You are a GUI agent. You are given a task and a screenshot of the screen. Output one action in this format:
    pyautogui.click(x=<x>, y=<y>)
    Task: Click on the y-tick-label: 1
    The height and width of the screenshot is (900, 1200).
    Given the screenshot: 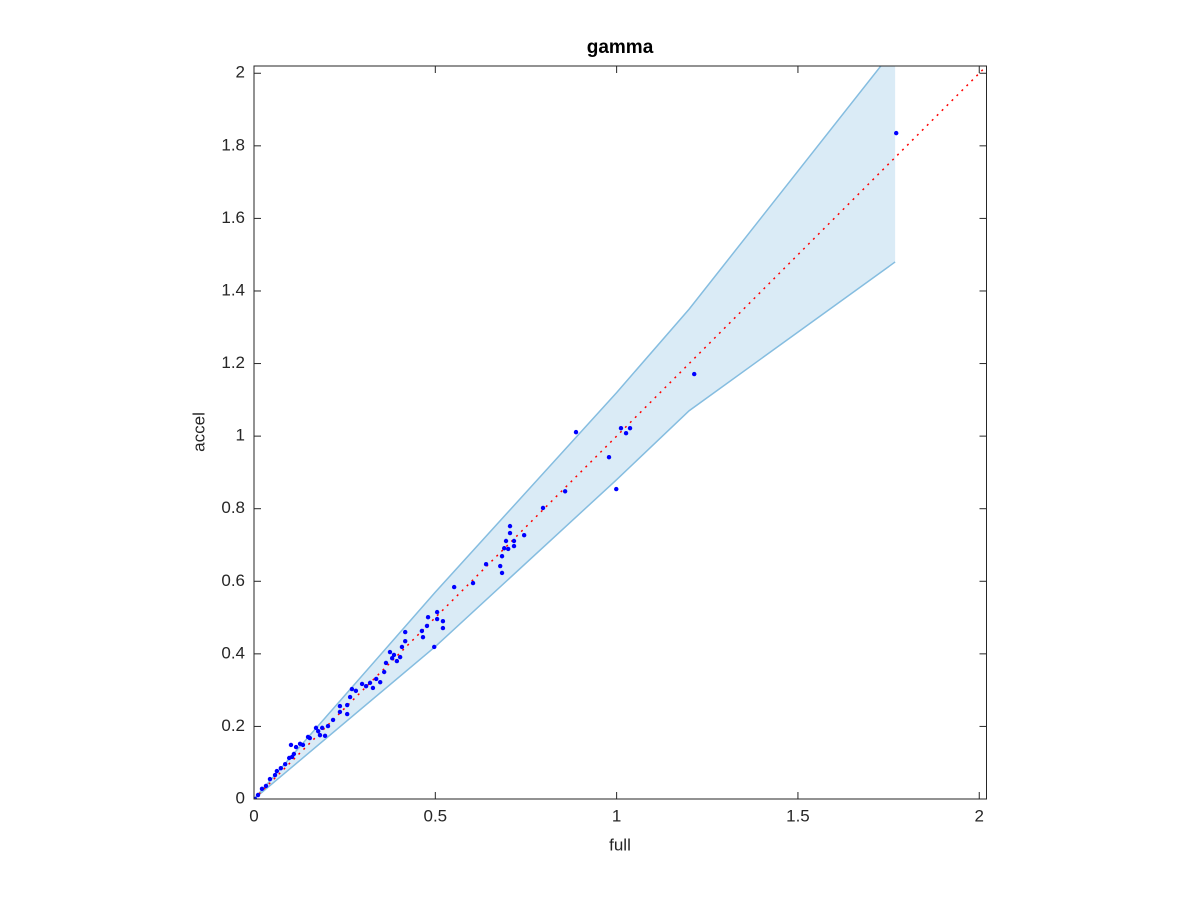 What is the action you would take?
    pyautogui.click(x=240, y=435)
    